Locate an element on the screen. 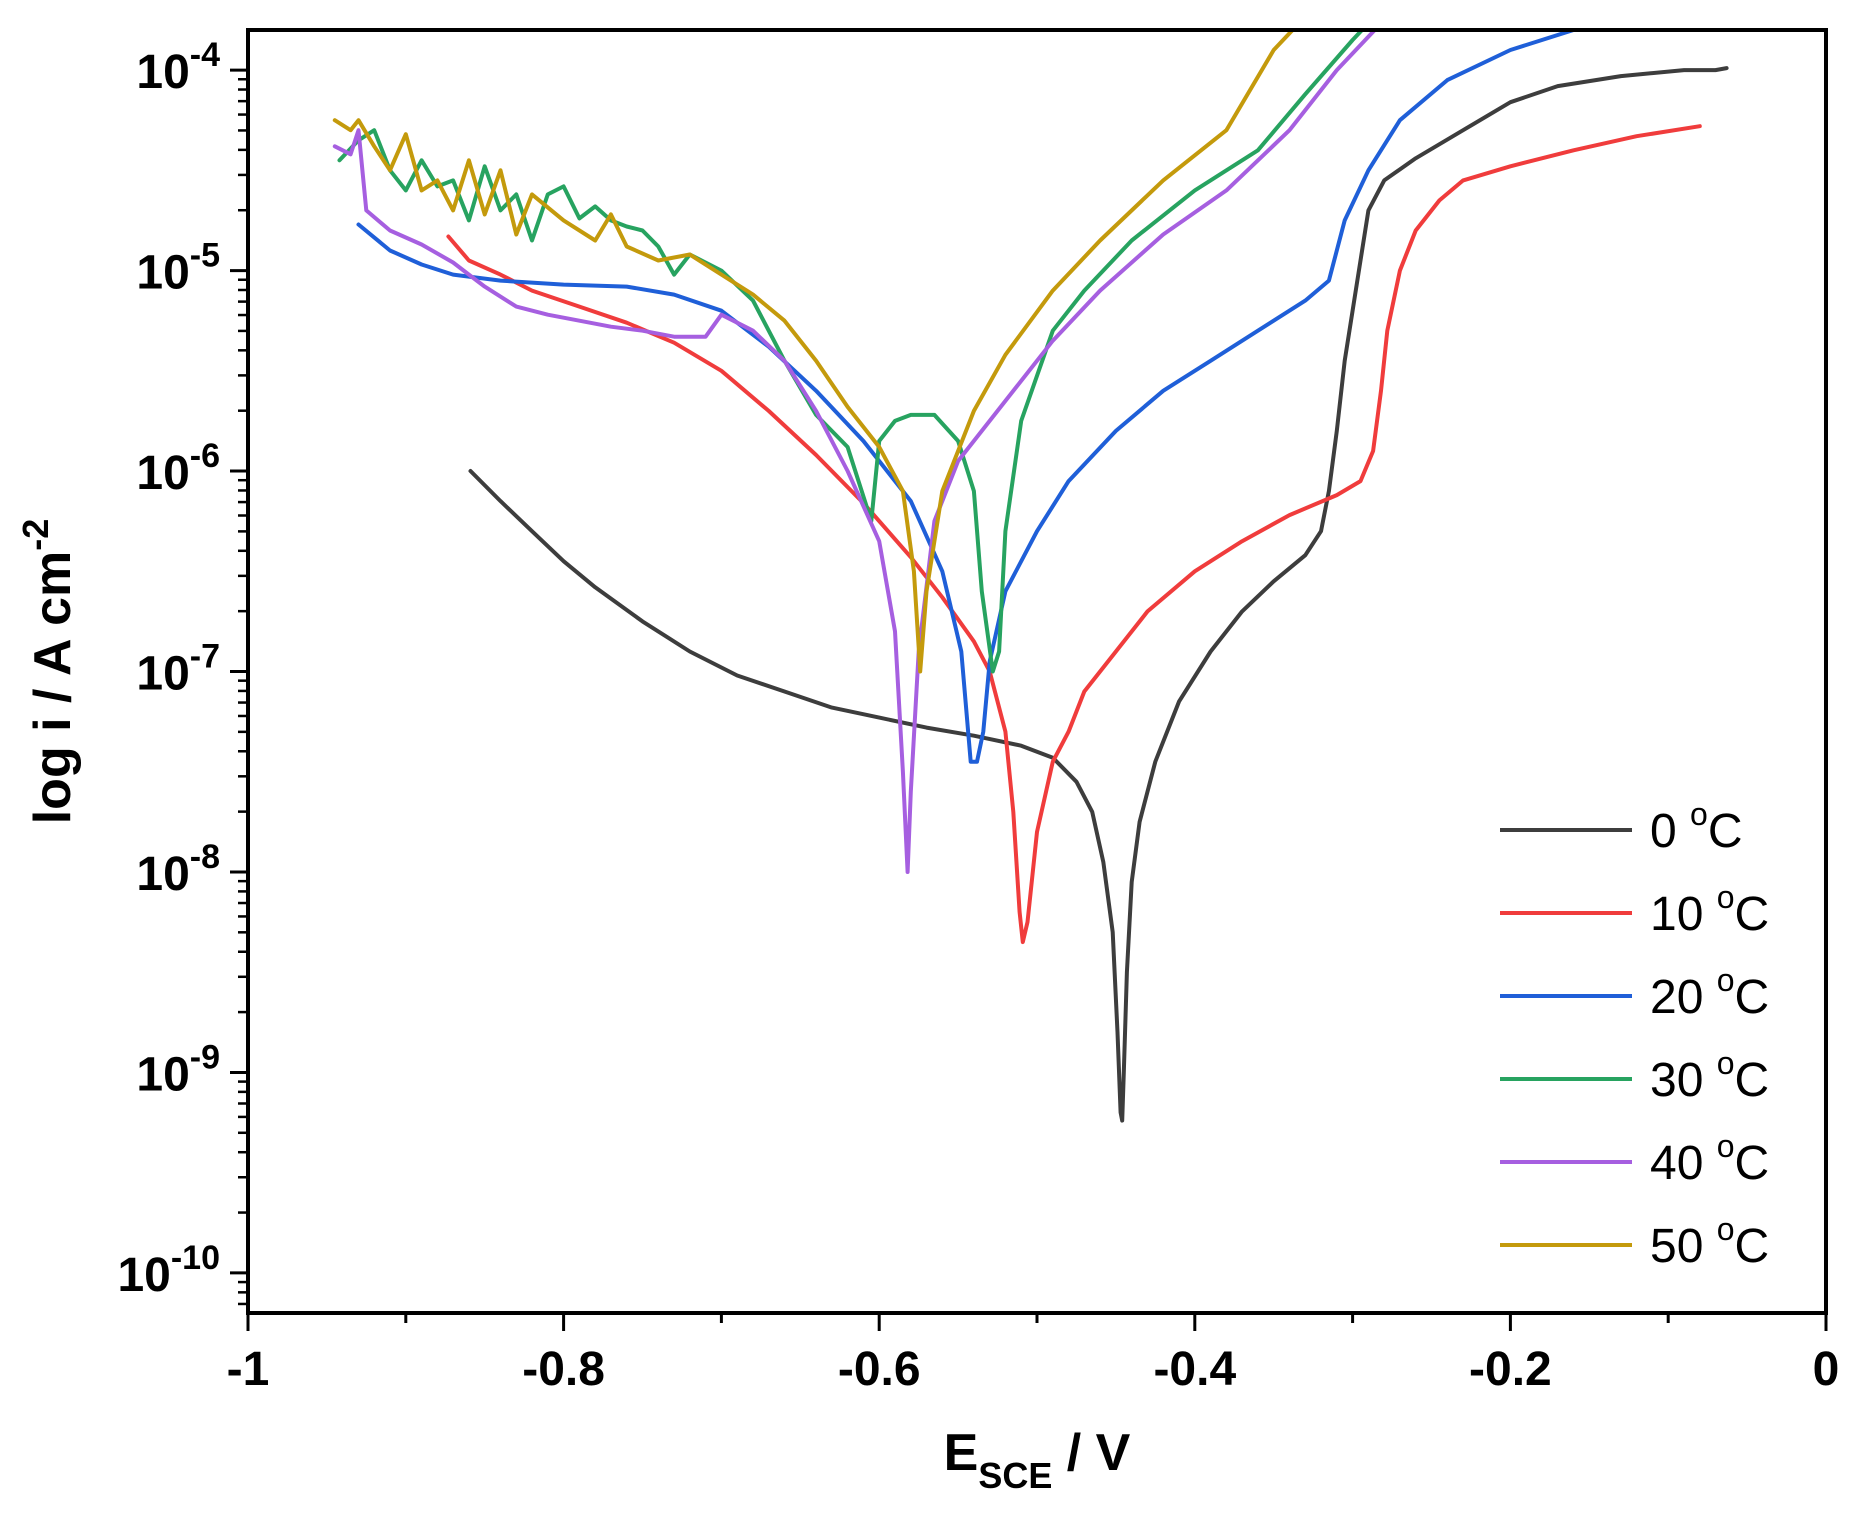 The image size is (1855, 1530). legend-item: 30 oC is located at coordinates (1634, 1076).